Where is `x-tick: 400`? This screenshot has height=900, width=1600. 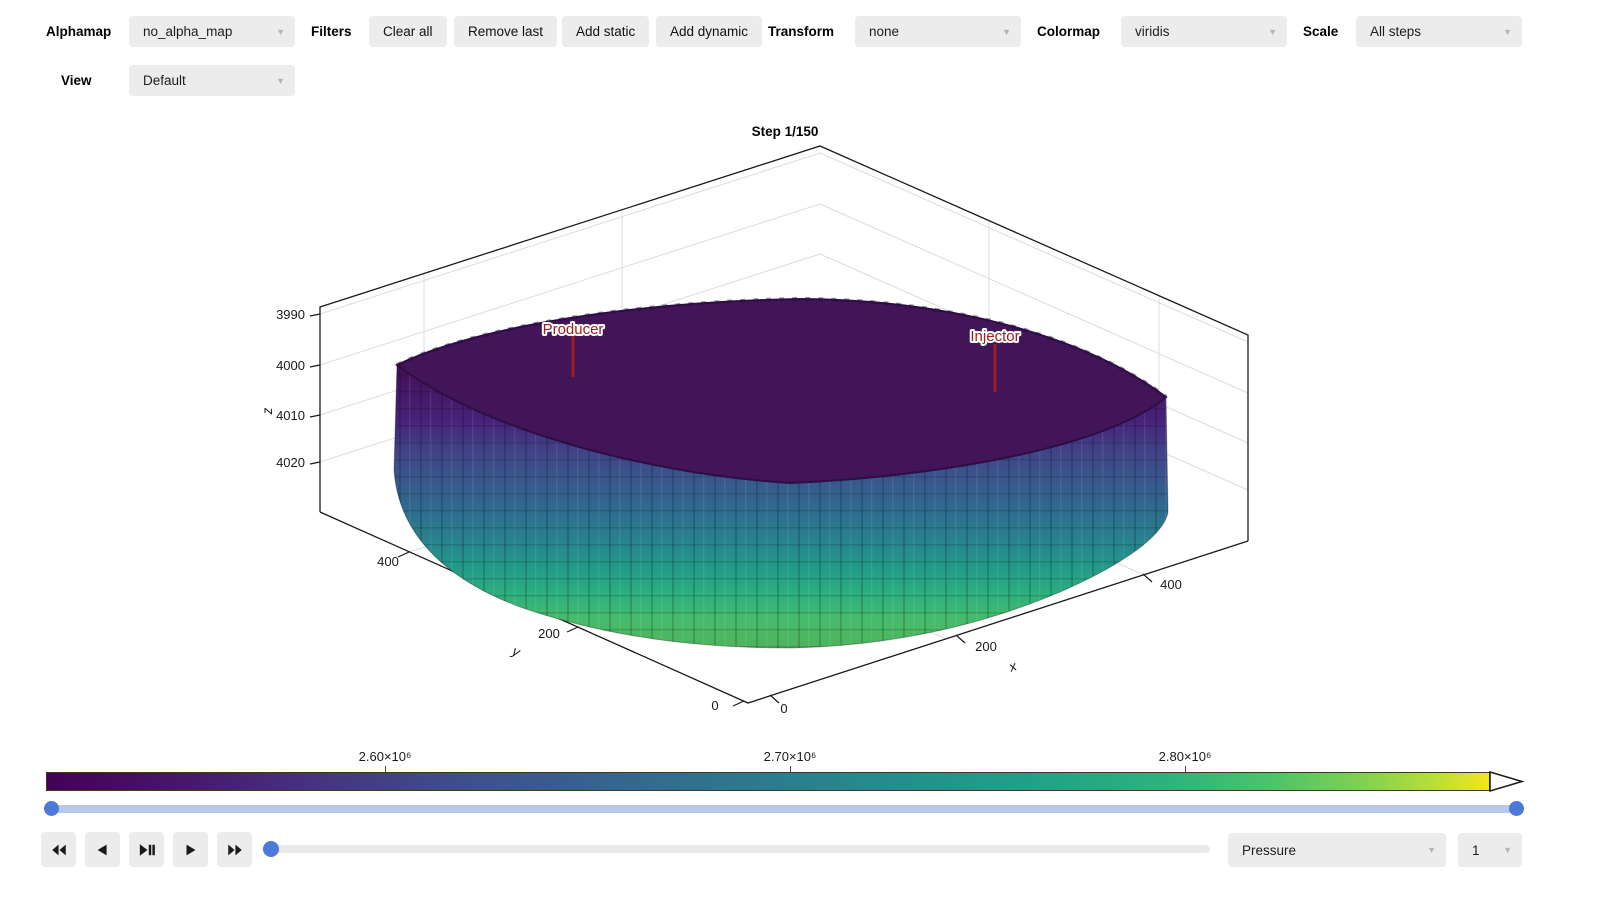
x-tick: 400 is located at coordinates (1171, 584).